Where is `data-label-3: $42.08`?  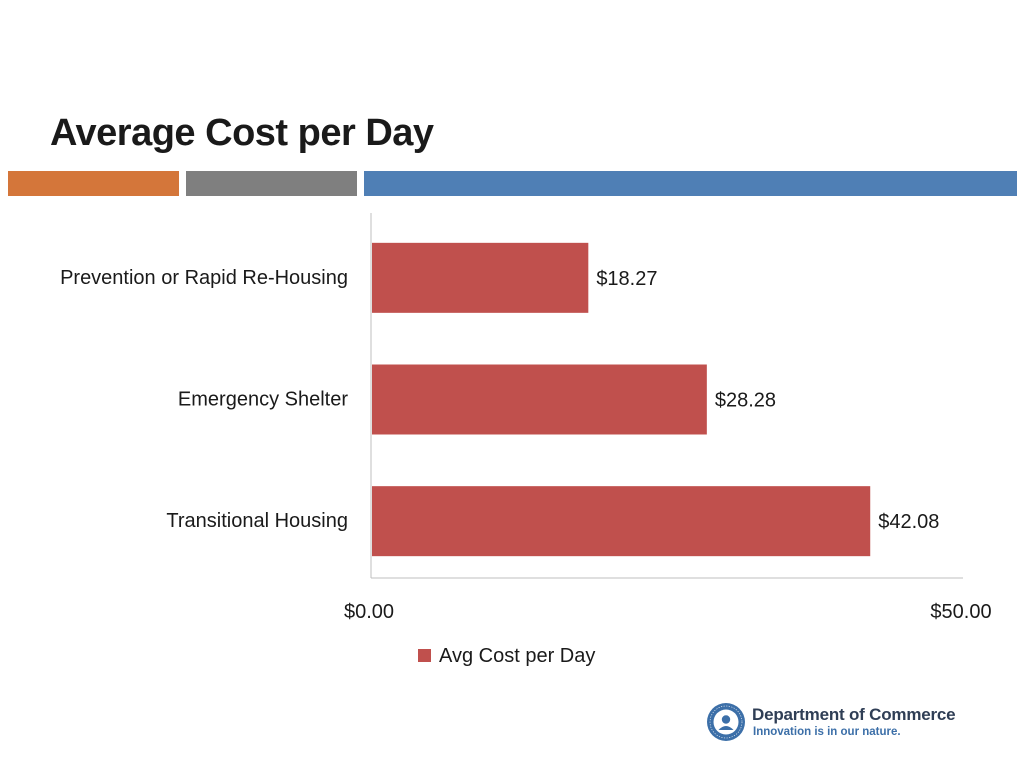
data-label-3: $42.08 is located at coordinates (908, 522).